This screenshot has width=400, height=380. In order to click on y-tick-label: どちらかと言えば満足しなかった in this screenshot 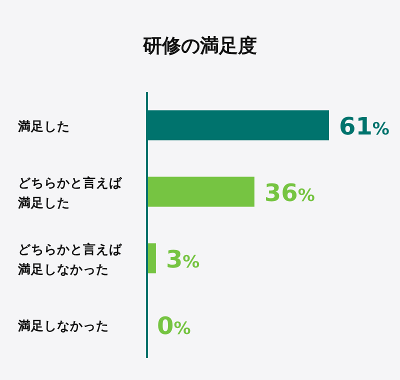, I will do `click(70, 258)`.